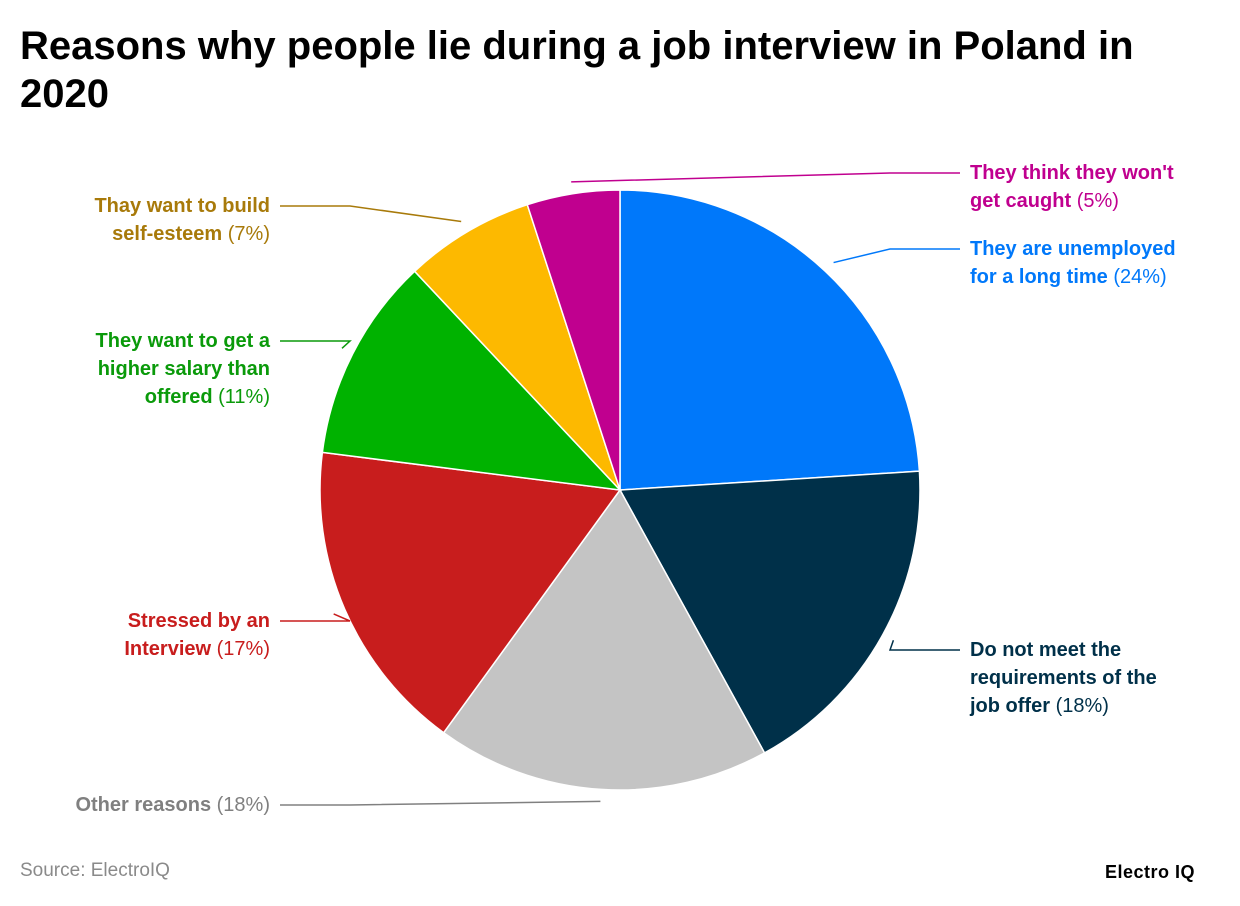 The height and width of the screenshot is (906, 1240). Describe the element at coordinates (1072, 187) in the screenshot. I see `slice-label-wont-get-caught: They think they won't get caught (5%)` at that location.